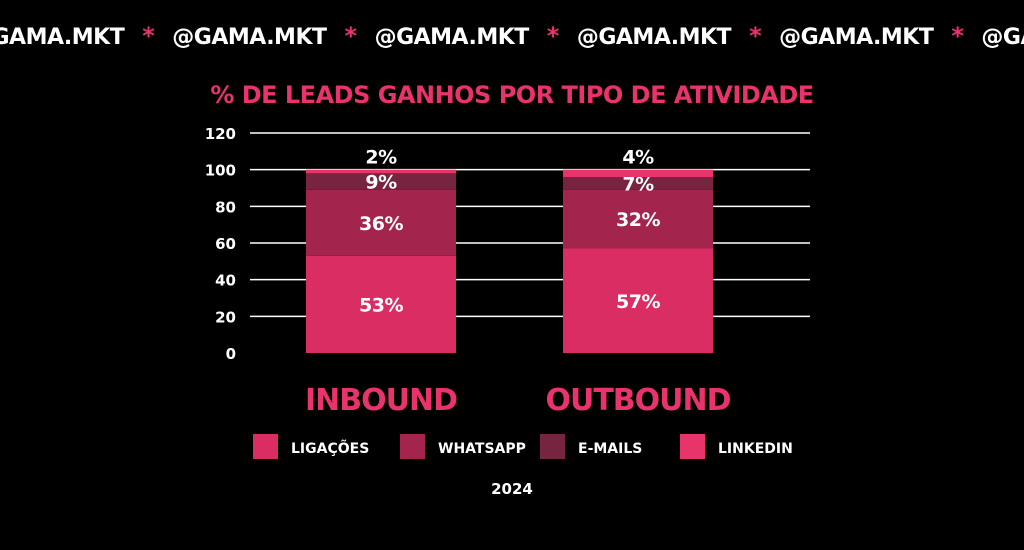 The width and height of the screenshot is (1024, 550). What do you see at coordinates (512, 489) in the screenshot?
I see `footer-year: 2024` at bounding box center [512, 489].